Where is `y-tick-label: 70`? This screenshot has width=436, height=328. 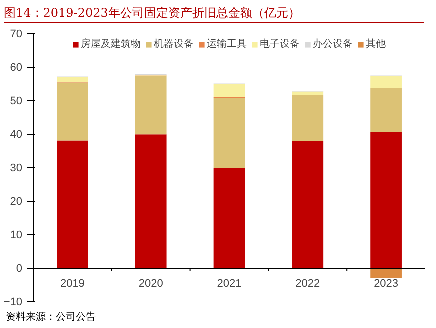
y-tick-label: 70 is located at coordinates (16, 34).